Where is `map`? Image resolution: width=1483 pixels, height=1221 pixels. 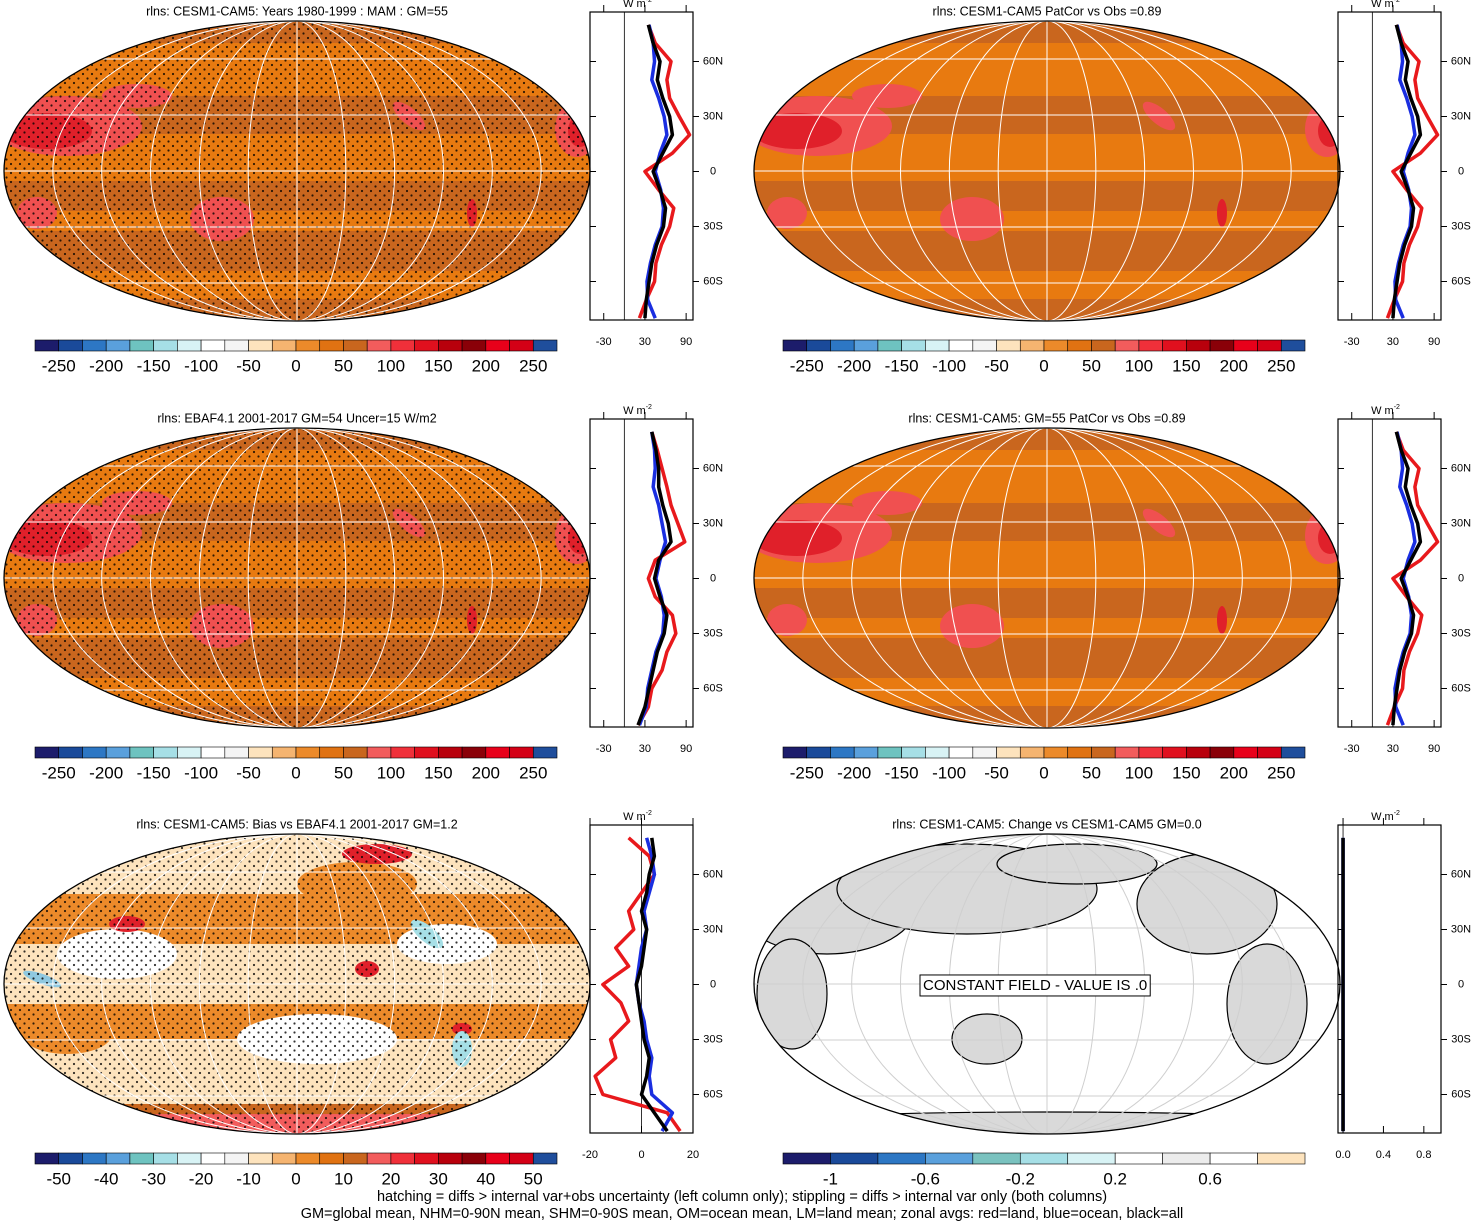 map is located at coordinates (1047, 171).